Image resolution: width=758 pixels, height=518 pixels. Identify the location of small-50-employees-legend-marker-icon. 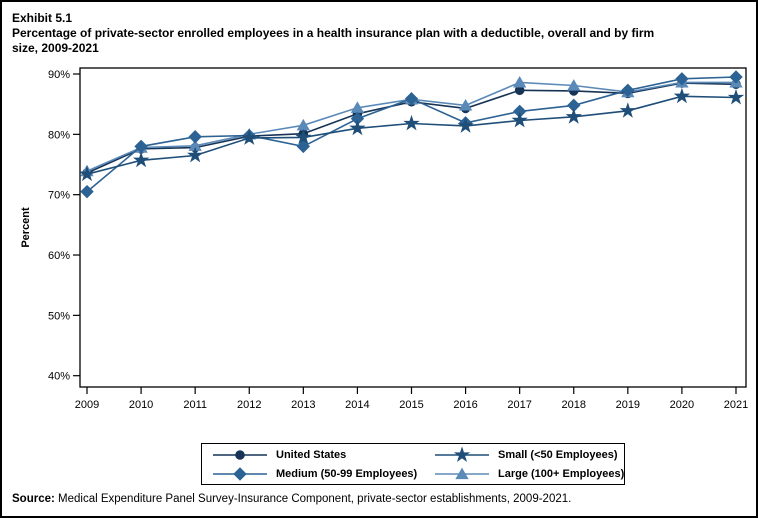
(462, 454).